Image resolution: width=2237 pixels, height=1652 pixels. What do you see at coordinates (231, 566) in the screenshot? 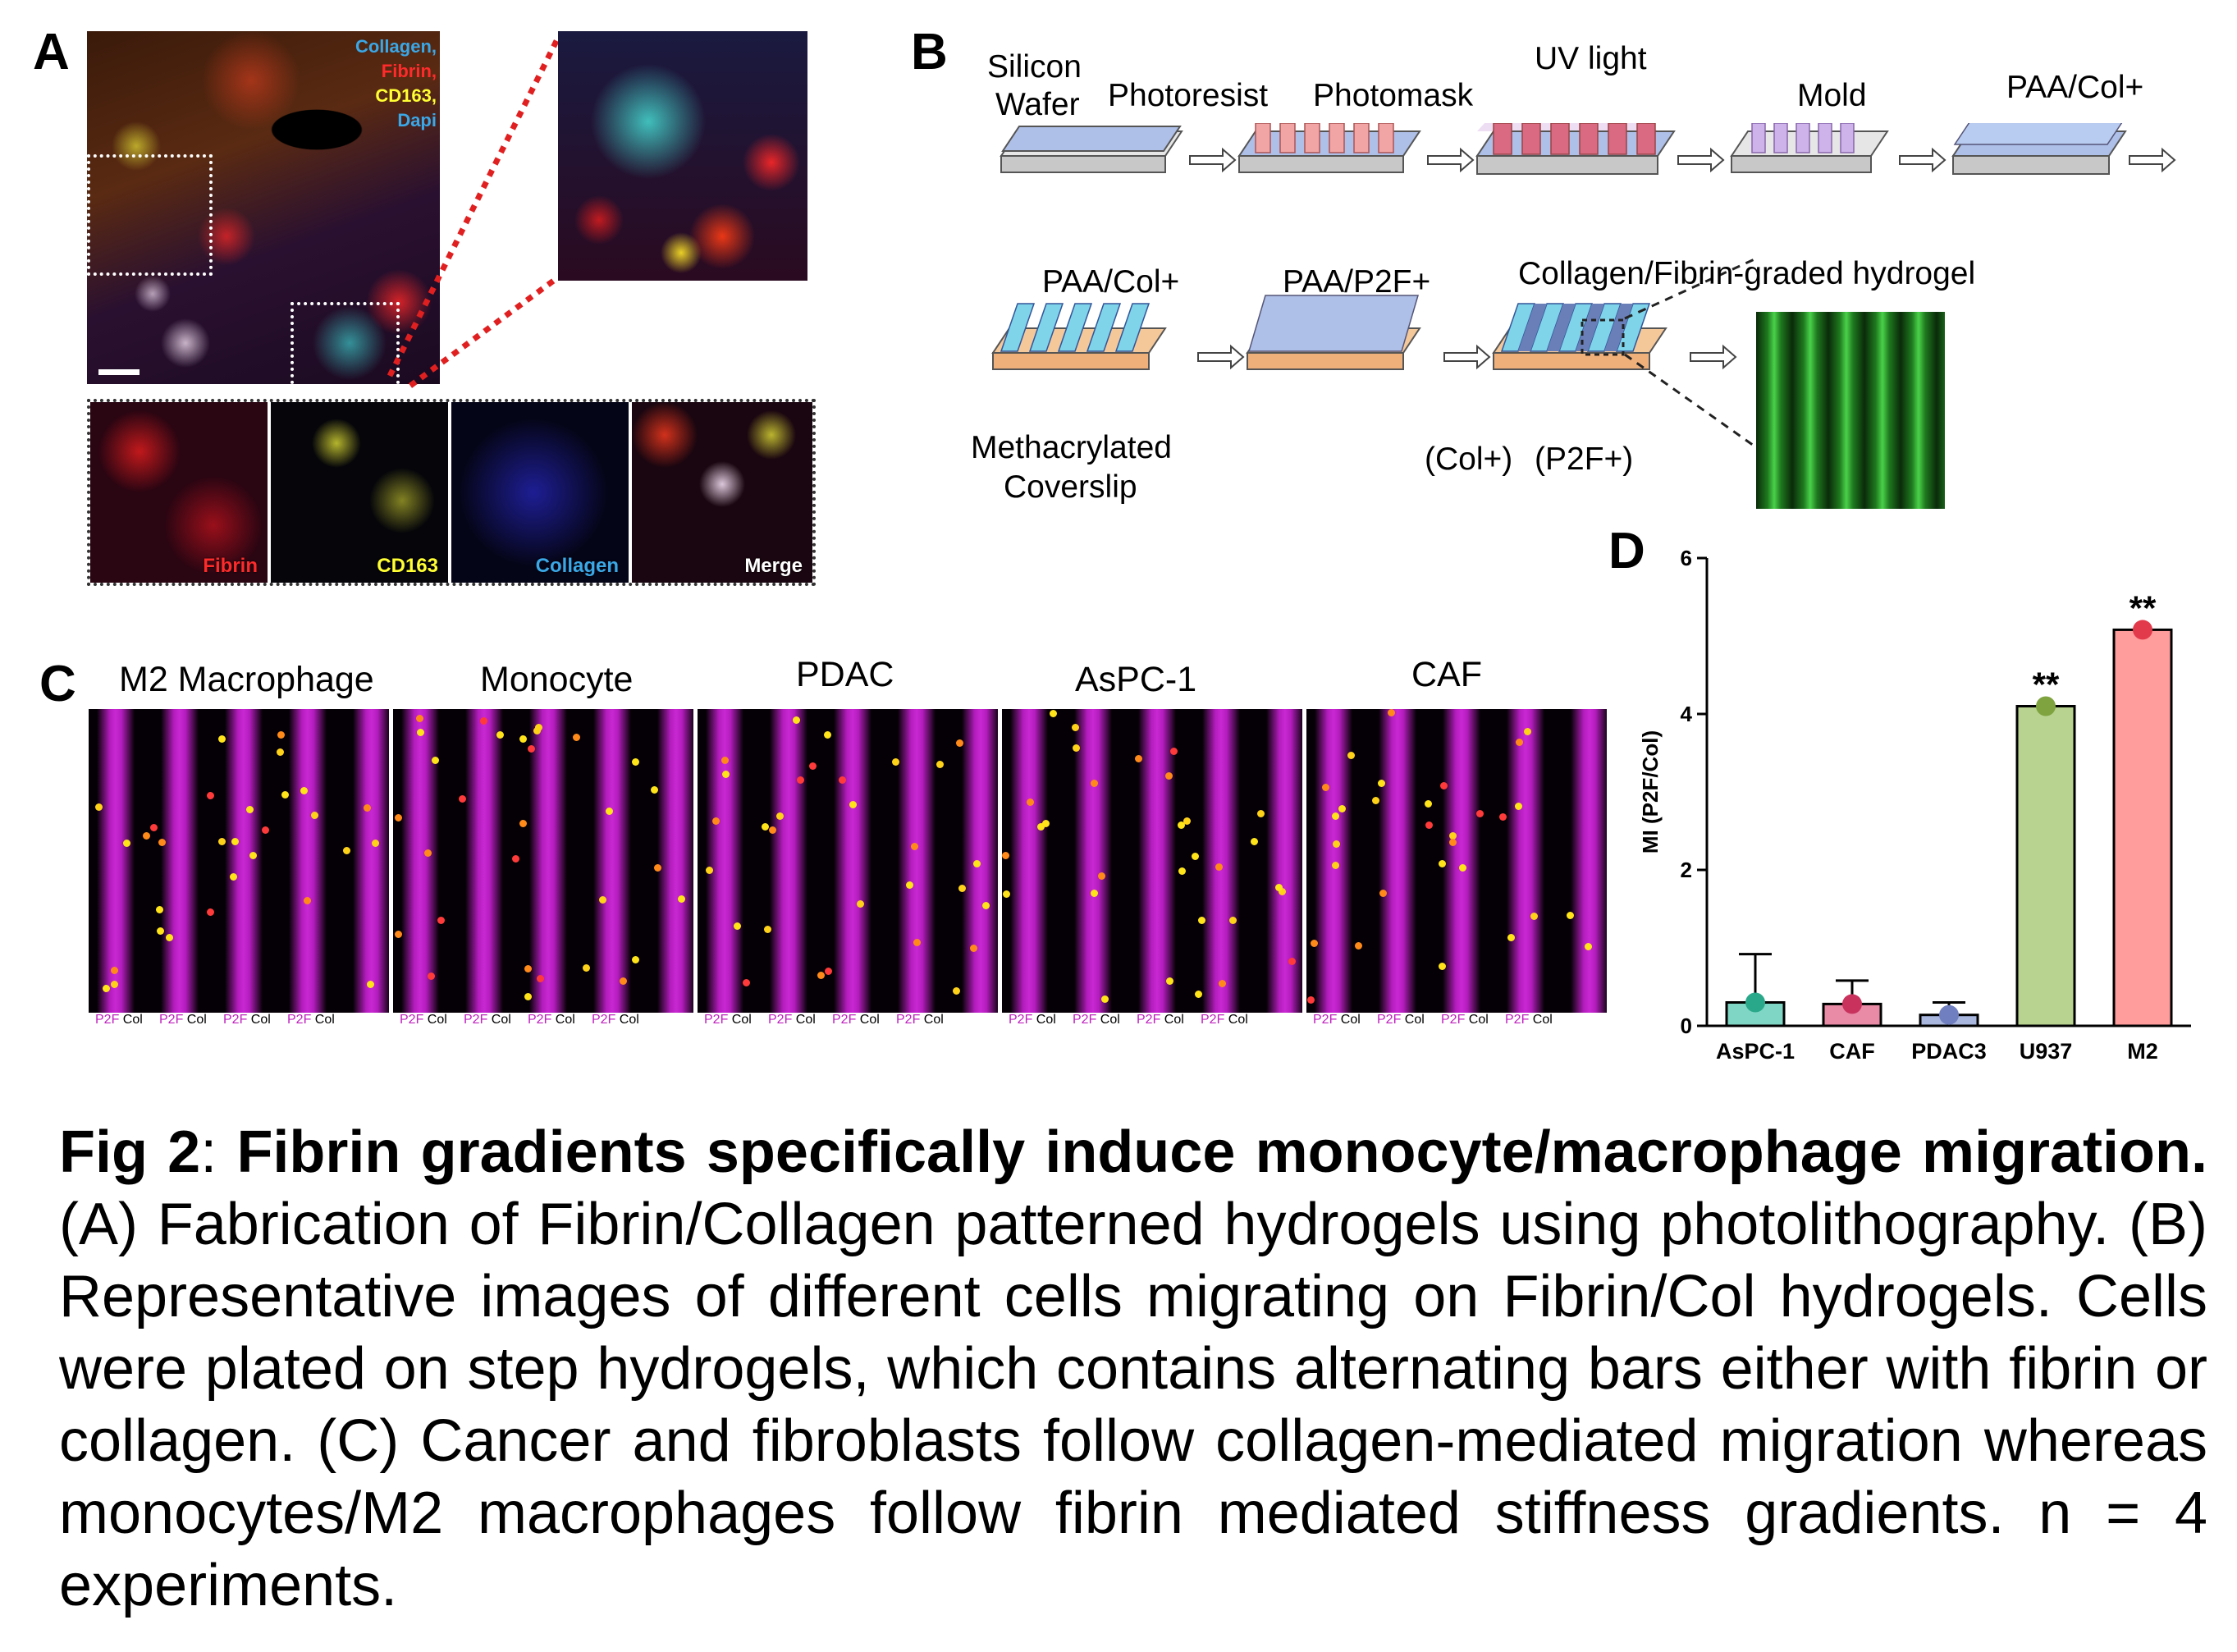
I see `channel-fibrin-label: Fibrin` at bounding box center [231, 566].